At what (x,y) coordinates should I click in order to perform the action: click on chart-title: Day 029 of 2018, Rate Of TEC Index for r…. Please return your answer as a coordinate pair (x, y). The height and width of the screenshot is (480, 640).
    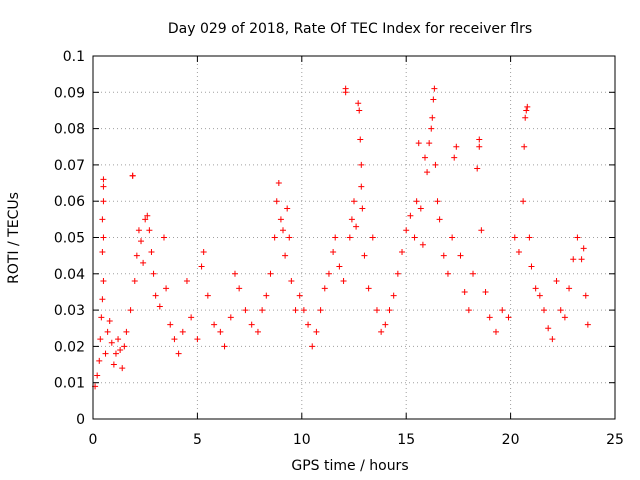
    Looking at the image, I should click on (350, 29).